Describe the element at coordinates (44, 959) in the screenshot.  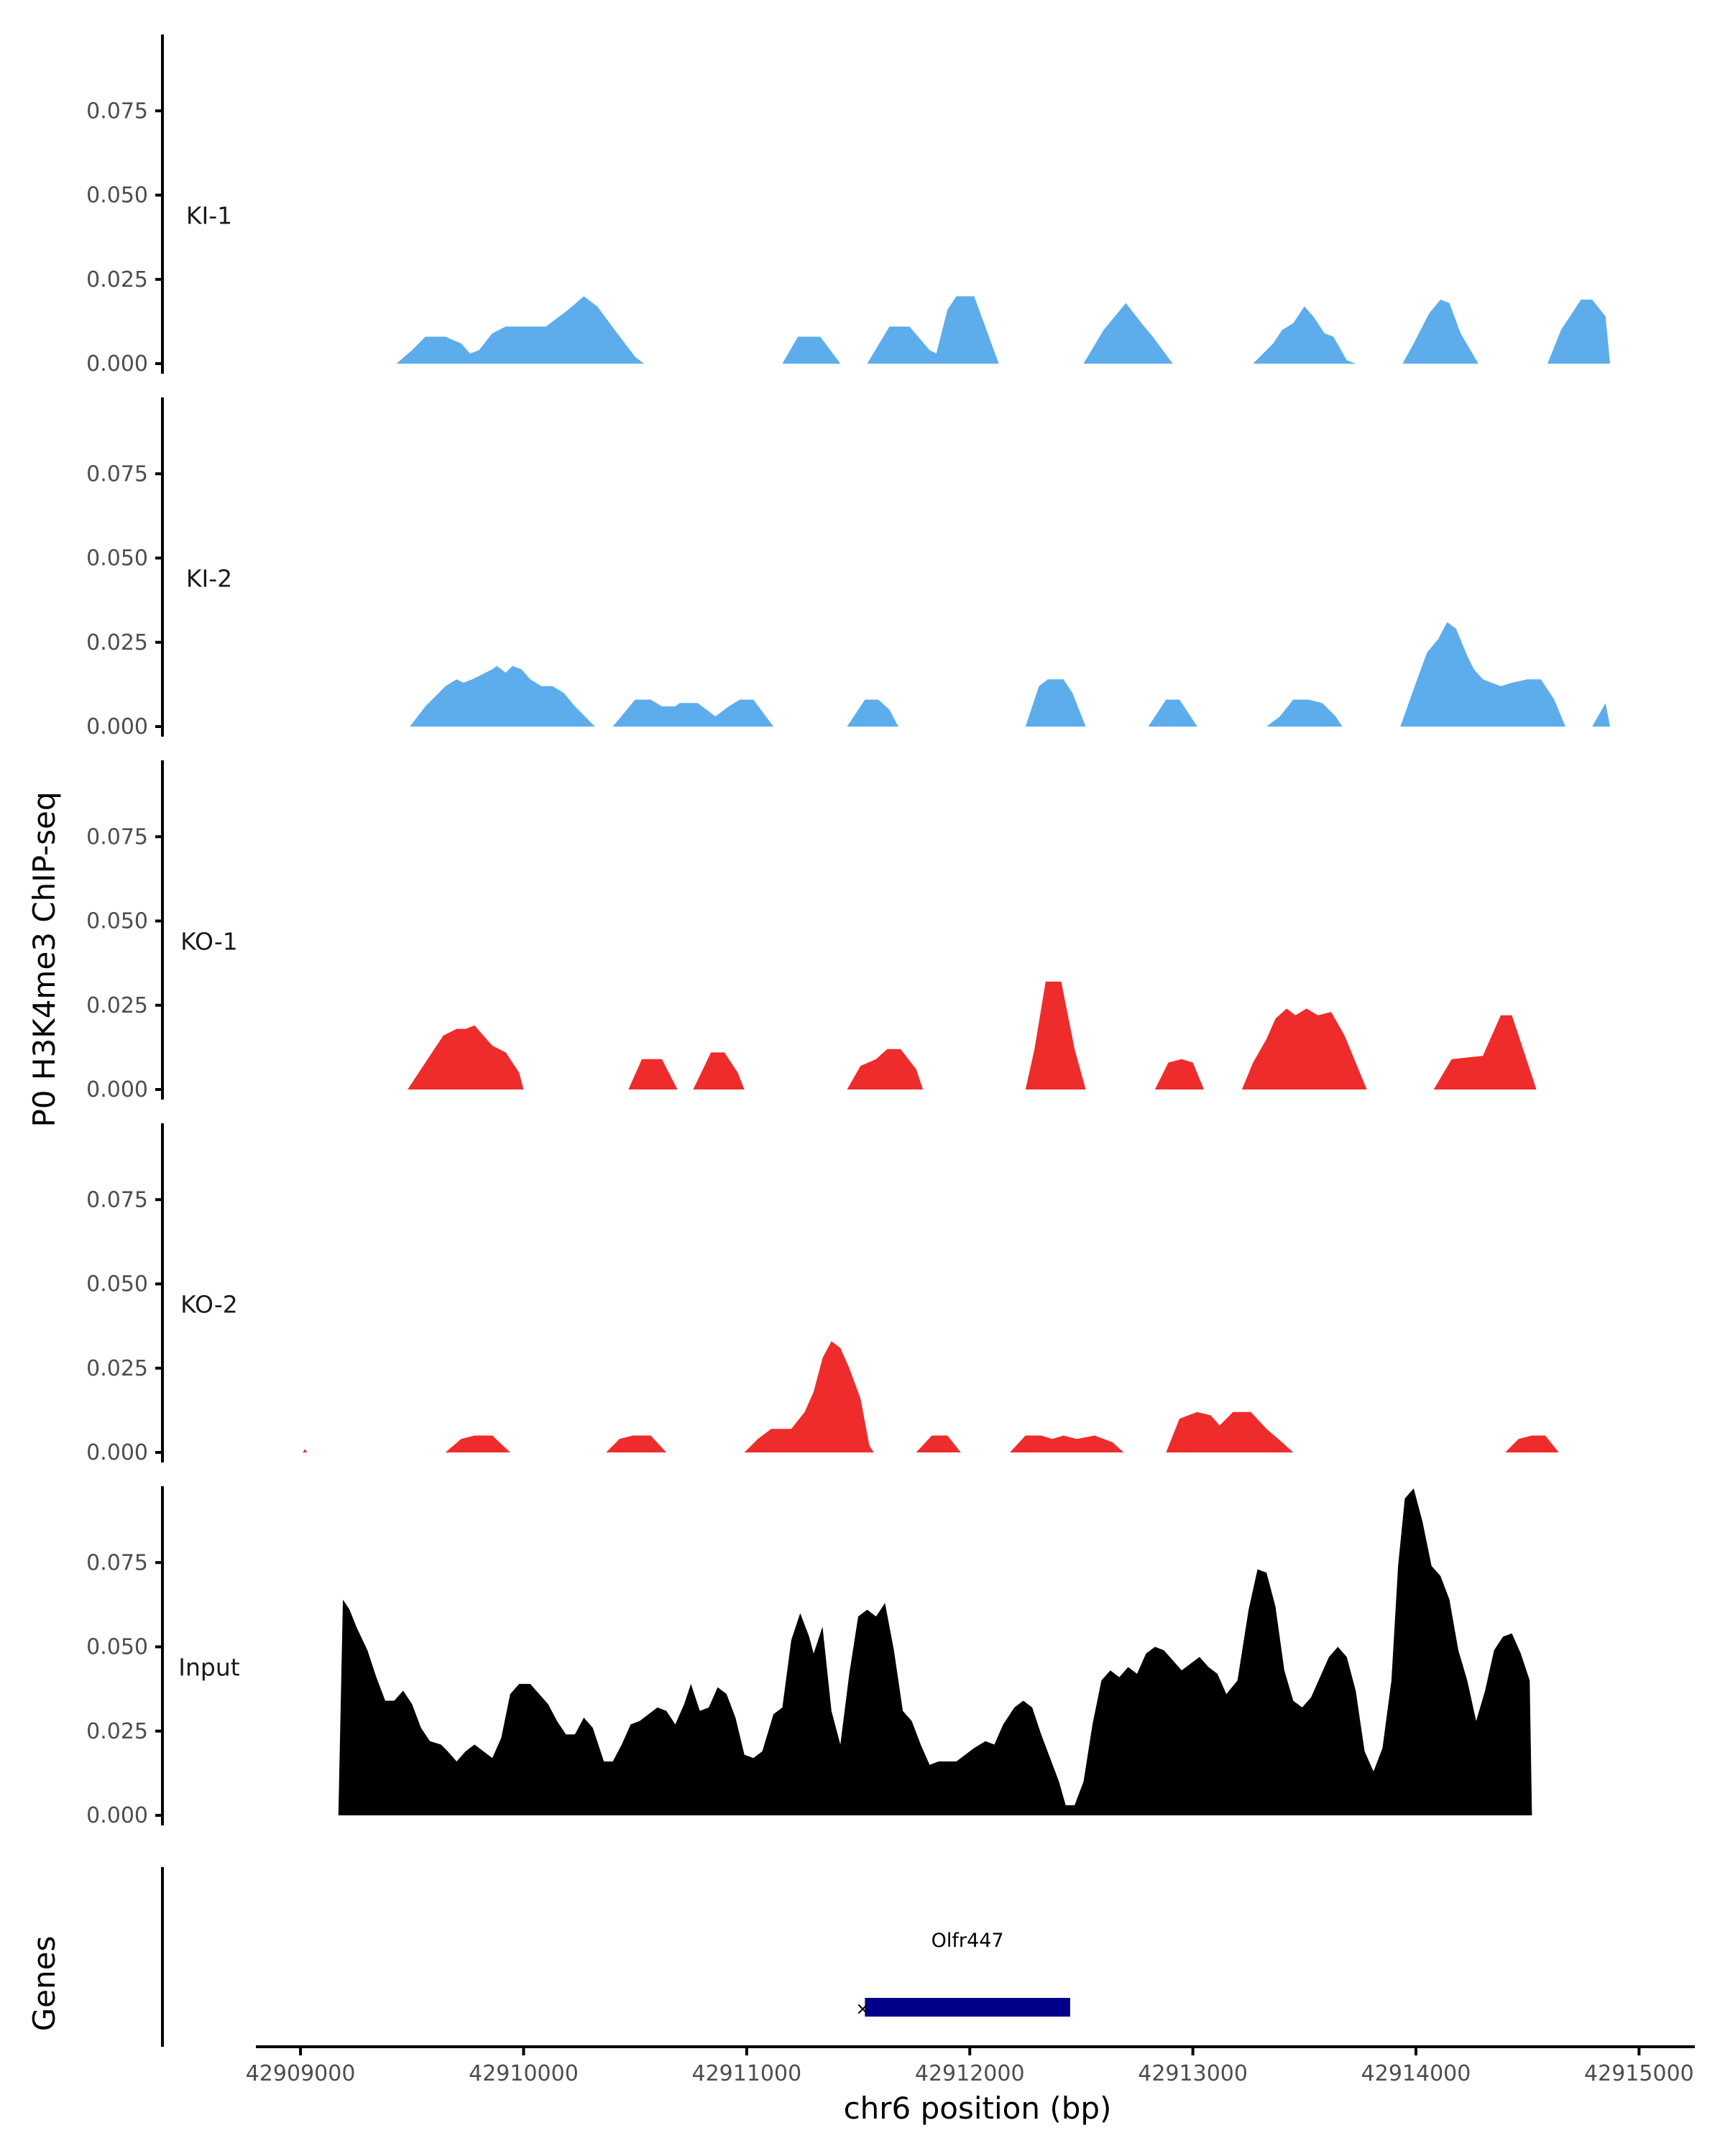
I see `y-axis-title: P0 H3K4me3 ChIP-seq` at that location.